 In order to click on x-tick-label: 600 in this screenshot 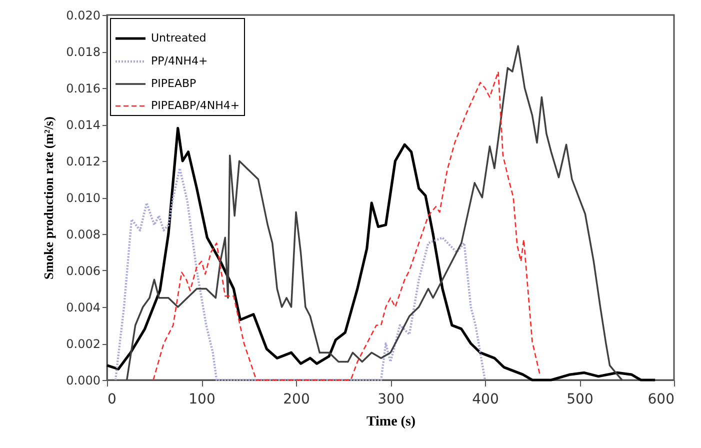, I will do `click(661, 400)`.